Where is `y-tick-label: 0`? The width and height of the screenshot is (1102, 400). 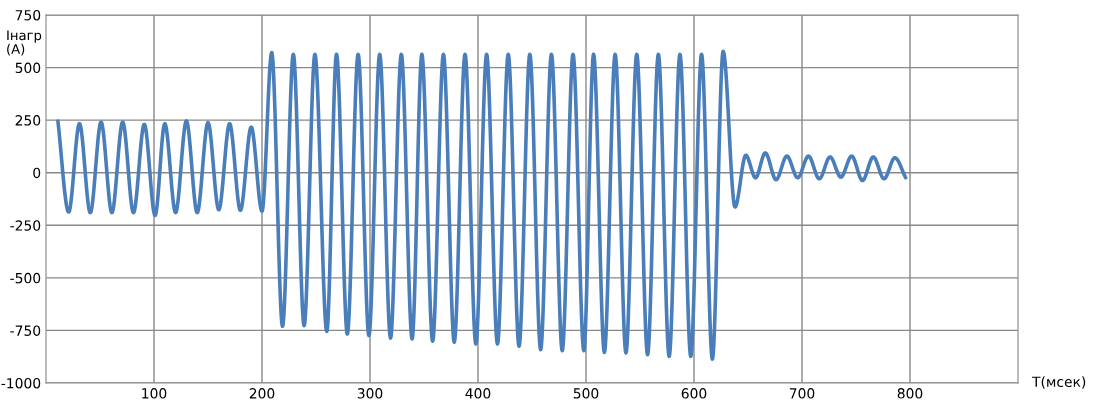
y-tick-label: 0 is located at coordinates (37, 173).